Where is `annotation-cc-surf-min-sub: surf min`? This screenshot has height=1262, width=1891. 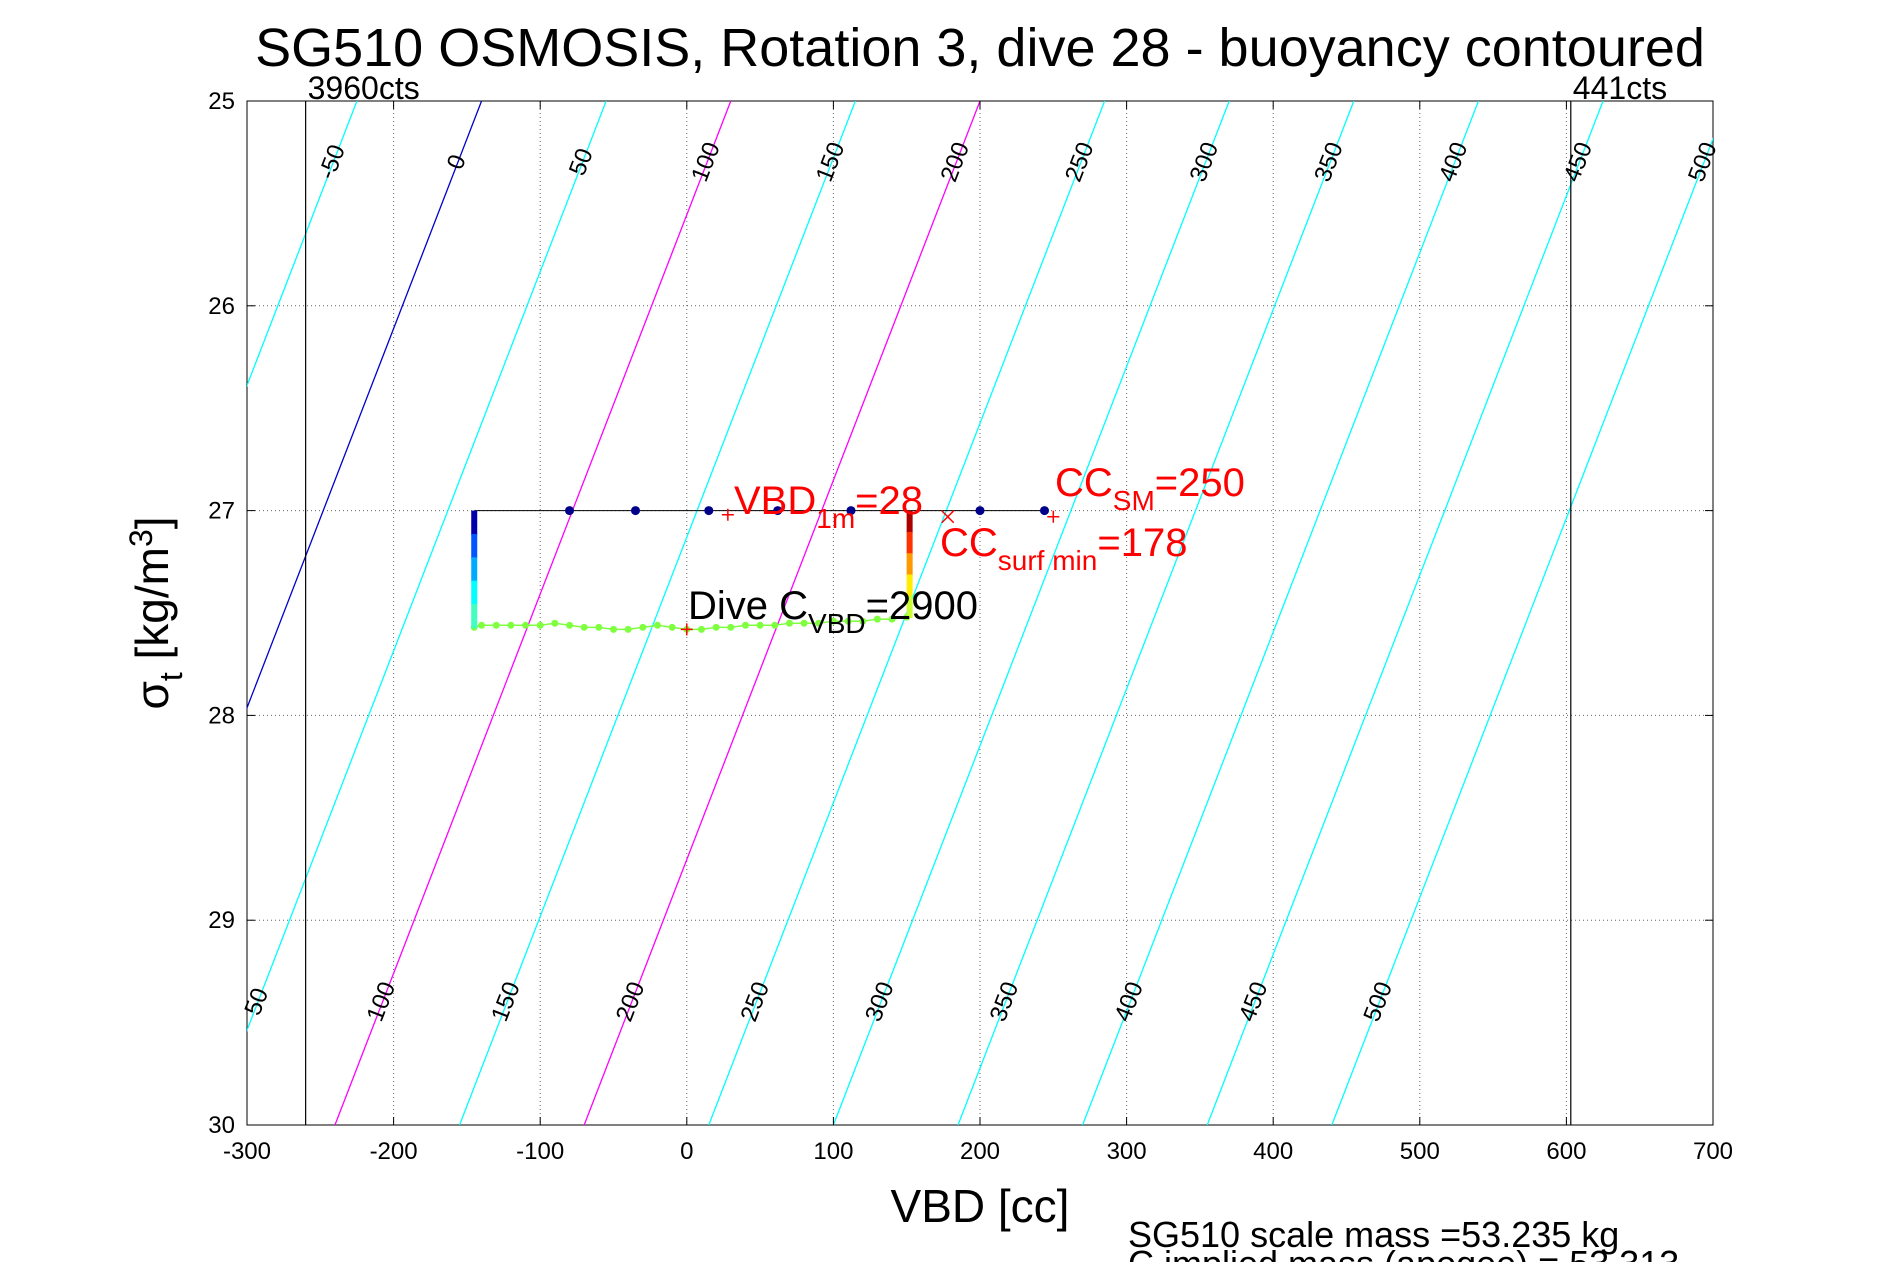
annotation-cc-surf-min-sub: surf min is located at coordinates (1048, 560).